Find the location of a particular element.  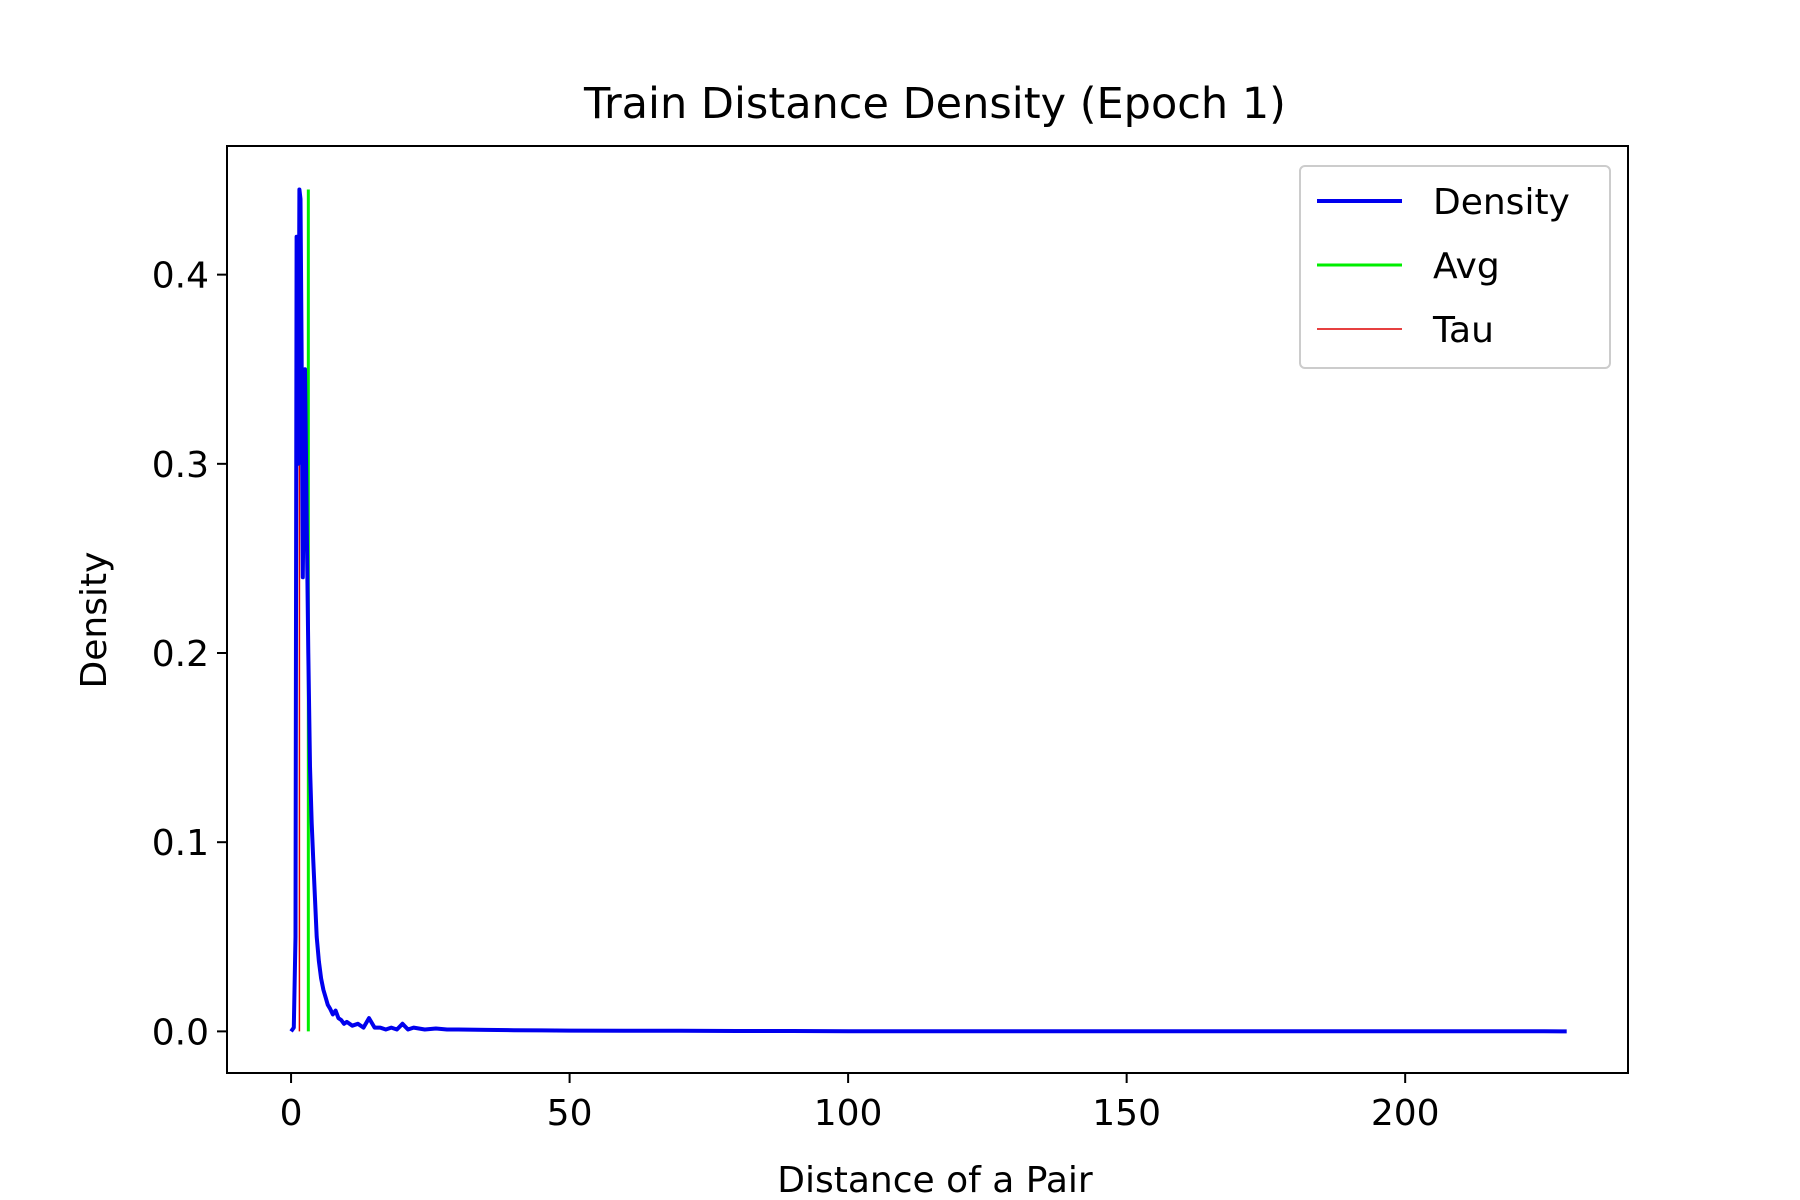

x-axis: 0 50 100 150 200 is located at coordinates (860, 1103).